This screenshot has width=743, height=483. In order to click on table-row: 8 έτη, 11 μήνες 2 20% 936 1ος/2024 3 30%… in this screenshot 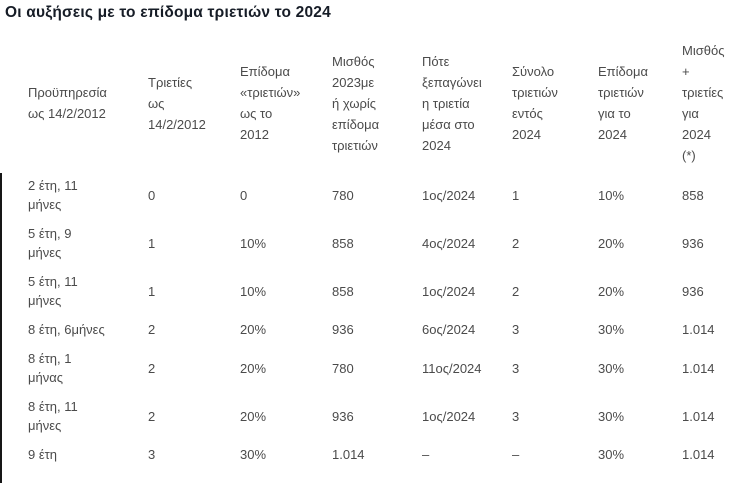, I will do `click(371, 416)`.